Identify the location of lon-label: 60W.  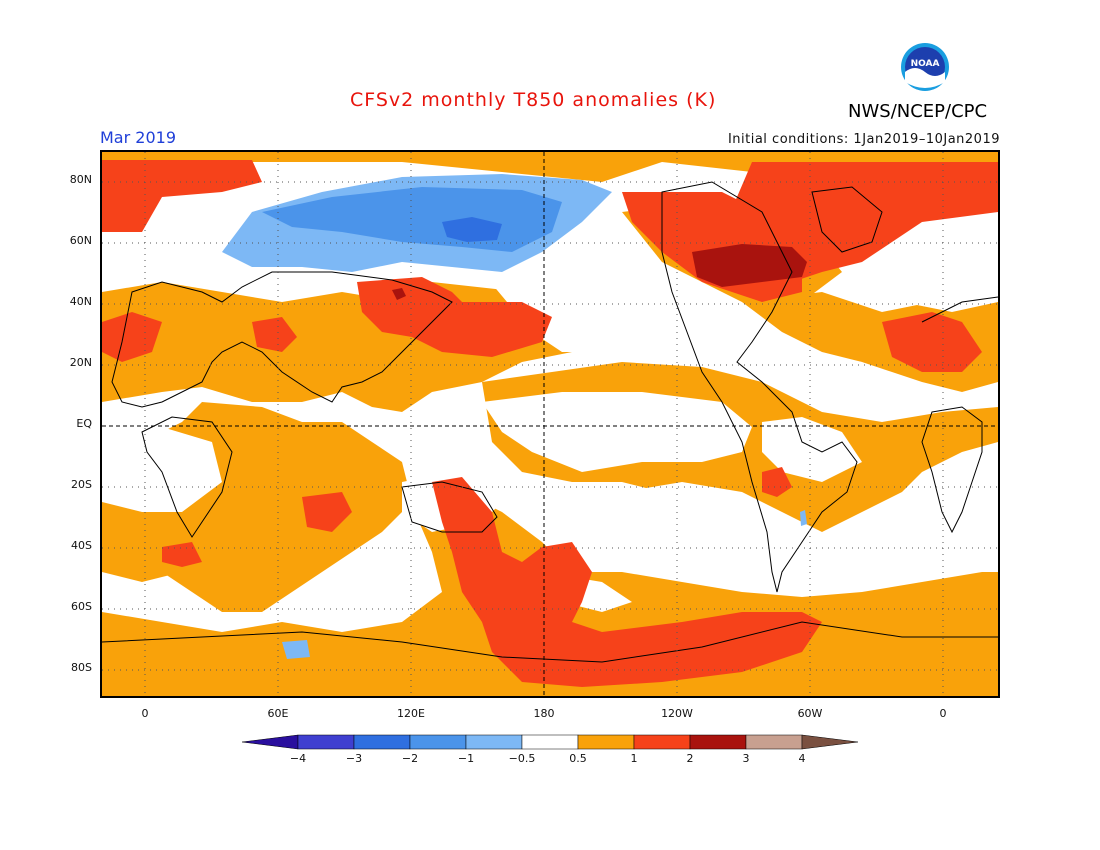
(810, 713).